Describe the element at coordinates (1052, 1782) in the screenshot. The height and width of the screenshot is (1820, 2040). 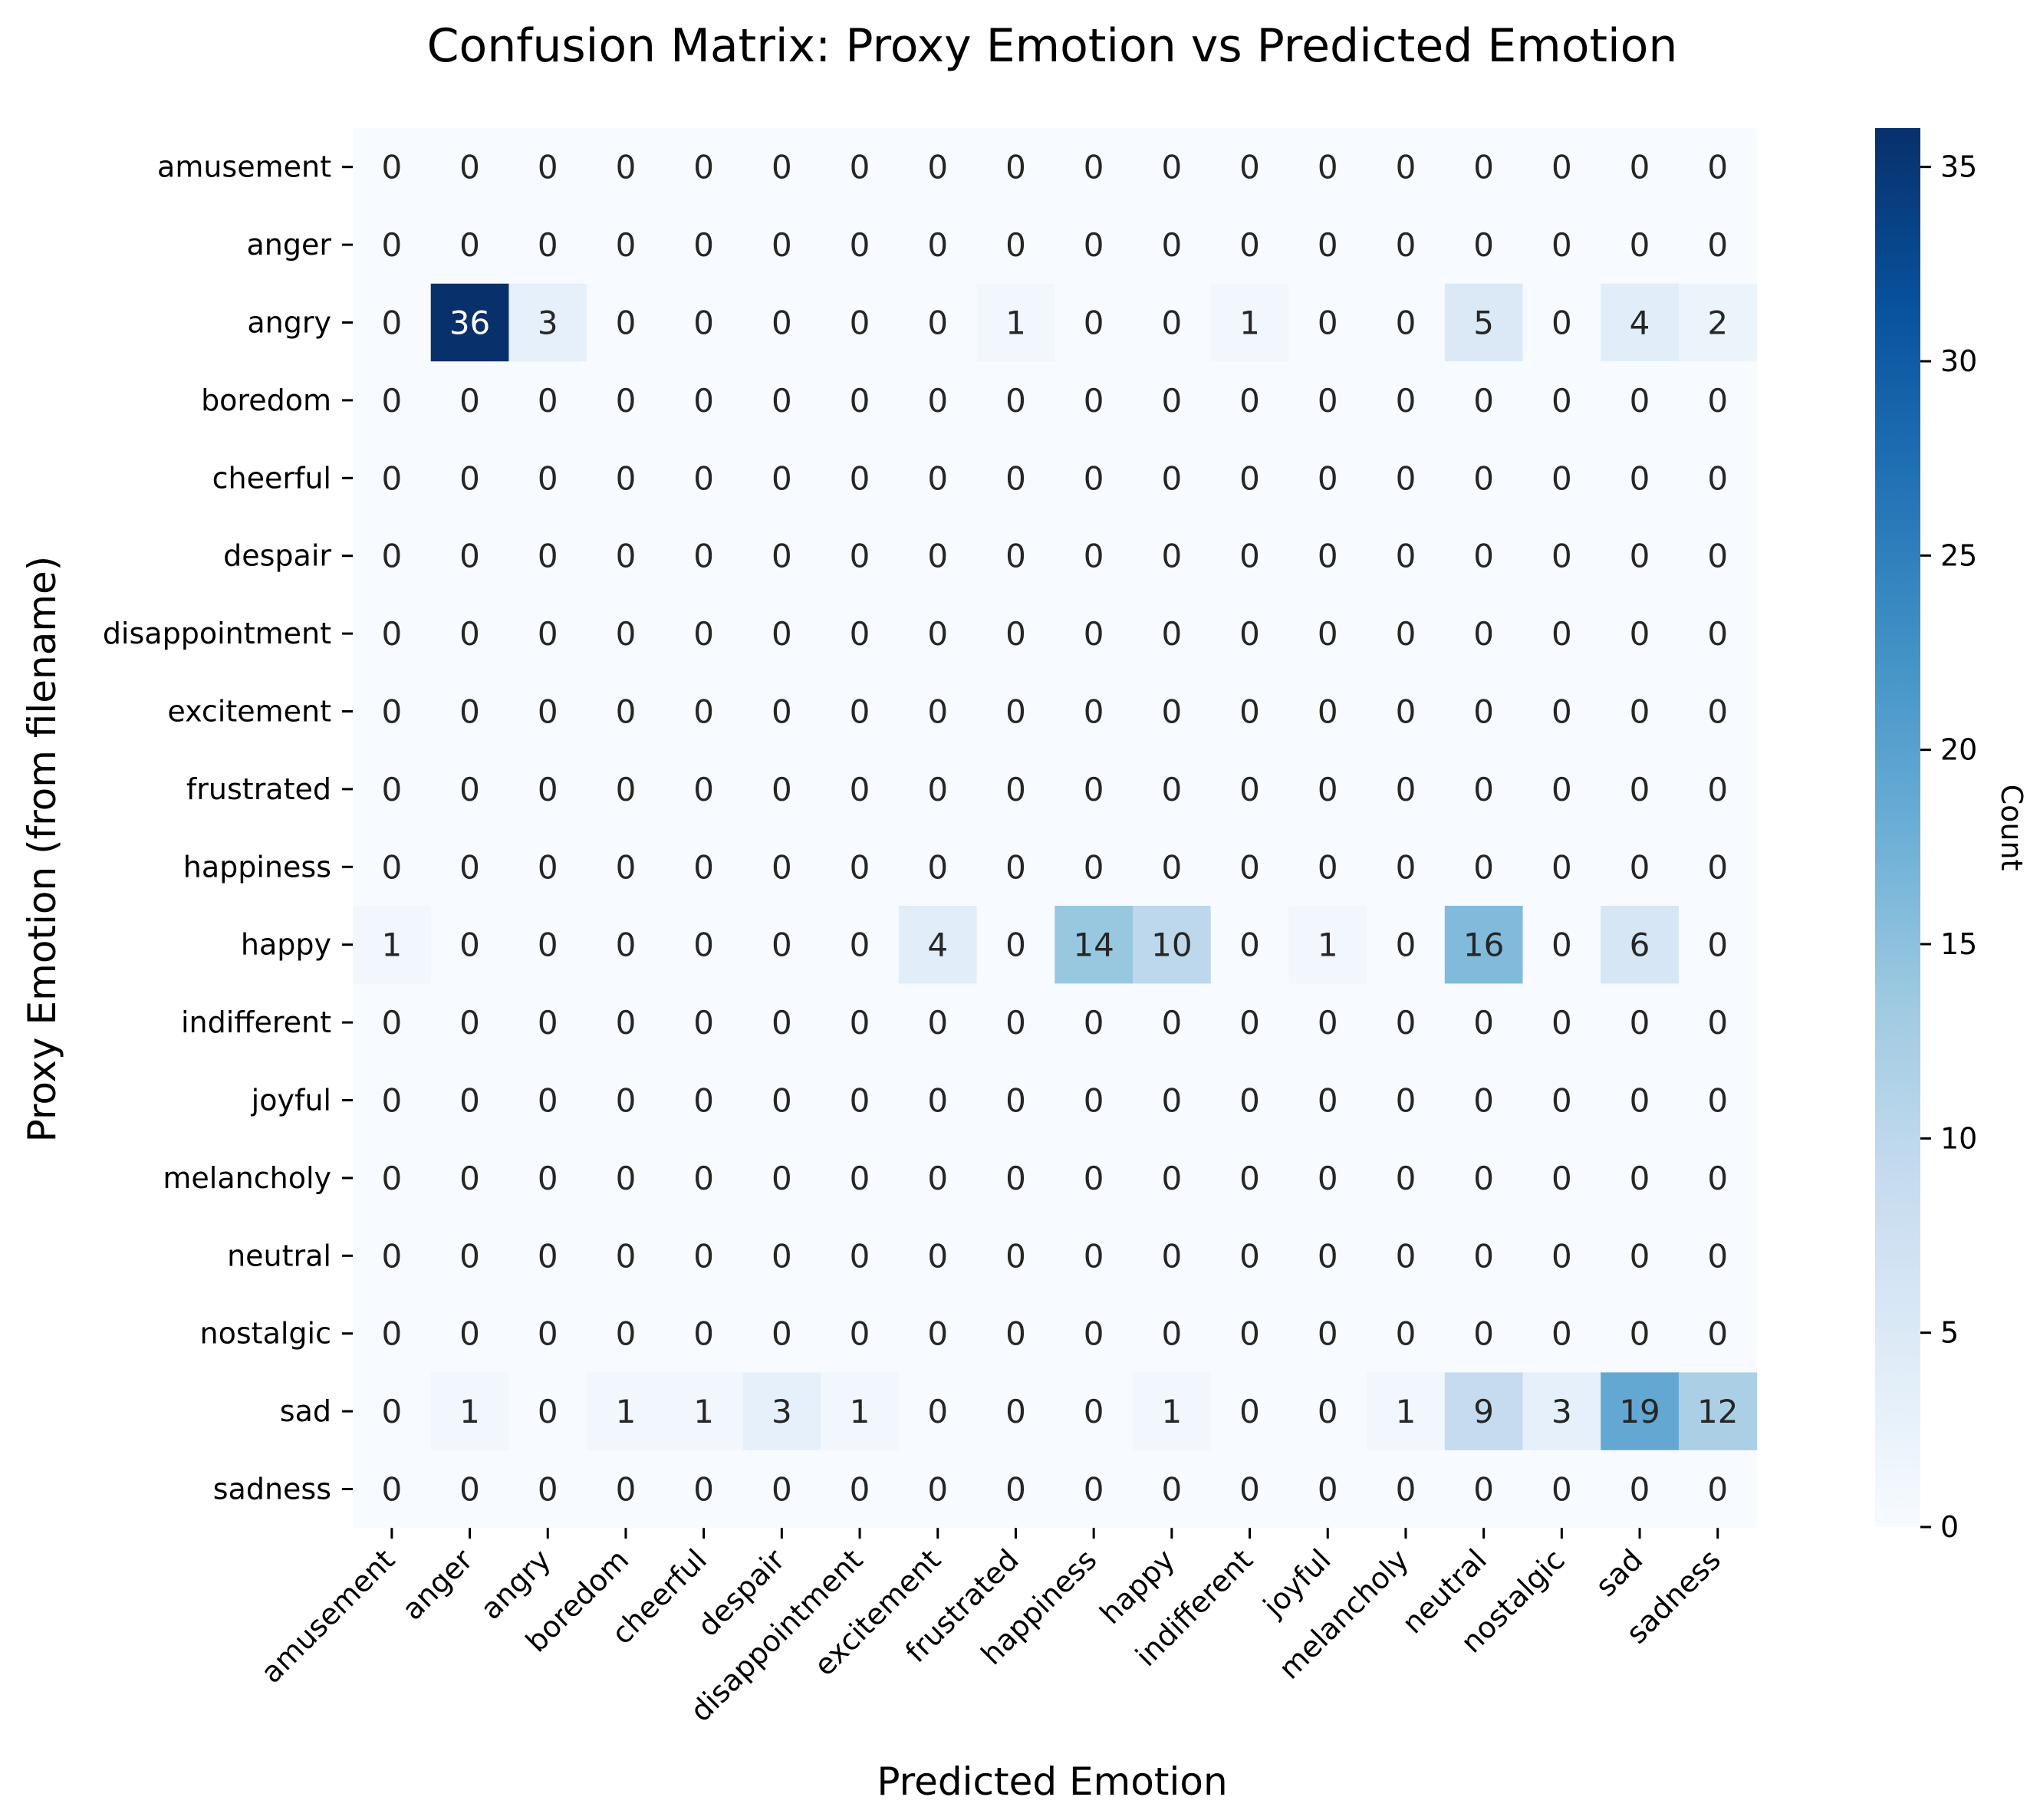
I see `x-axis-label: Predicted Emotion` at that location.